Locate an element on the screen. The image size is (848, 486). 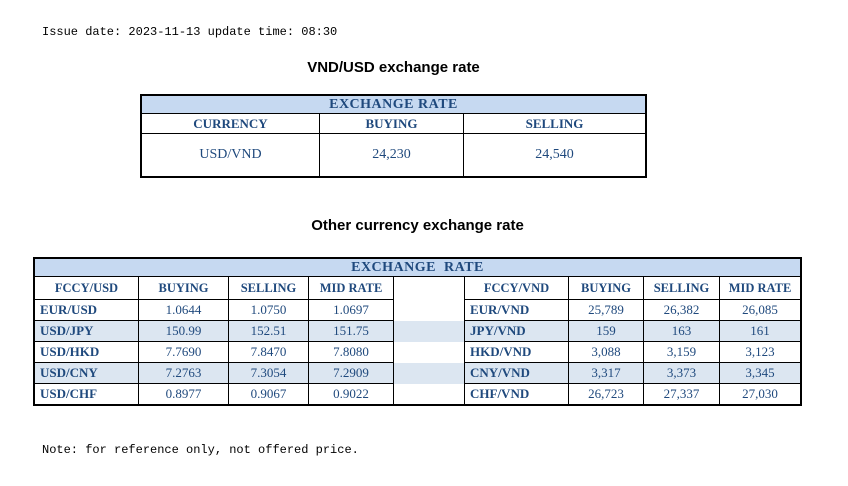
rate-cell: 151.75 is located at coordinates (351, 331).